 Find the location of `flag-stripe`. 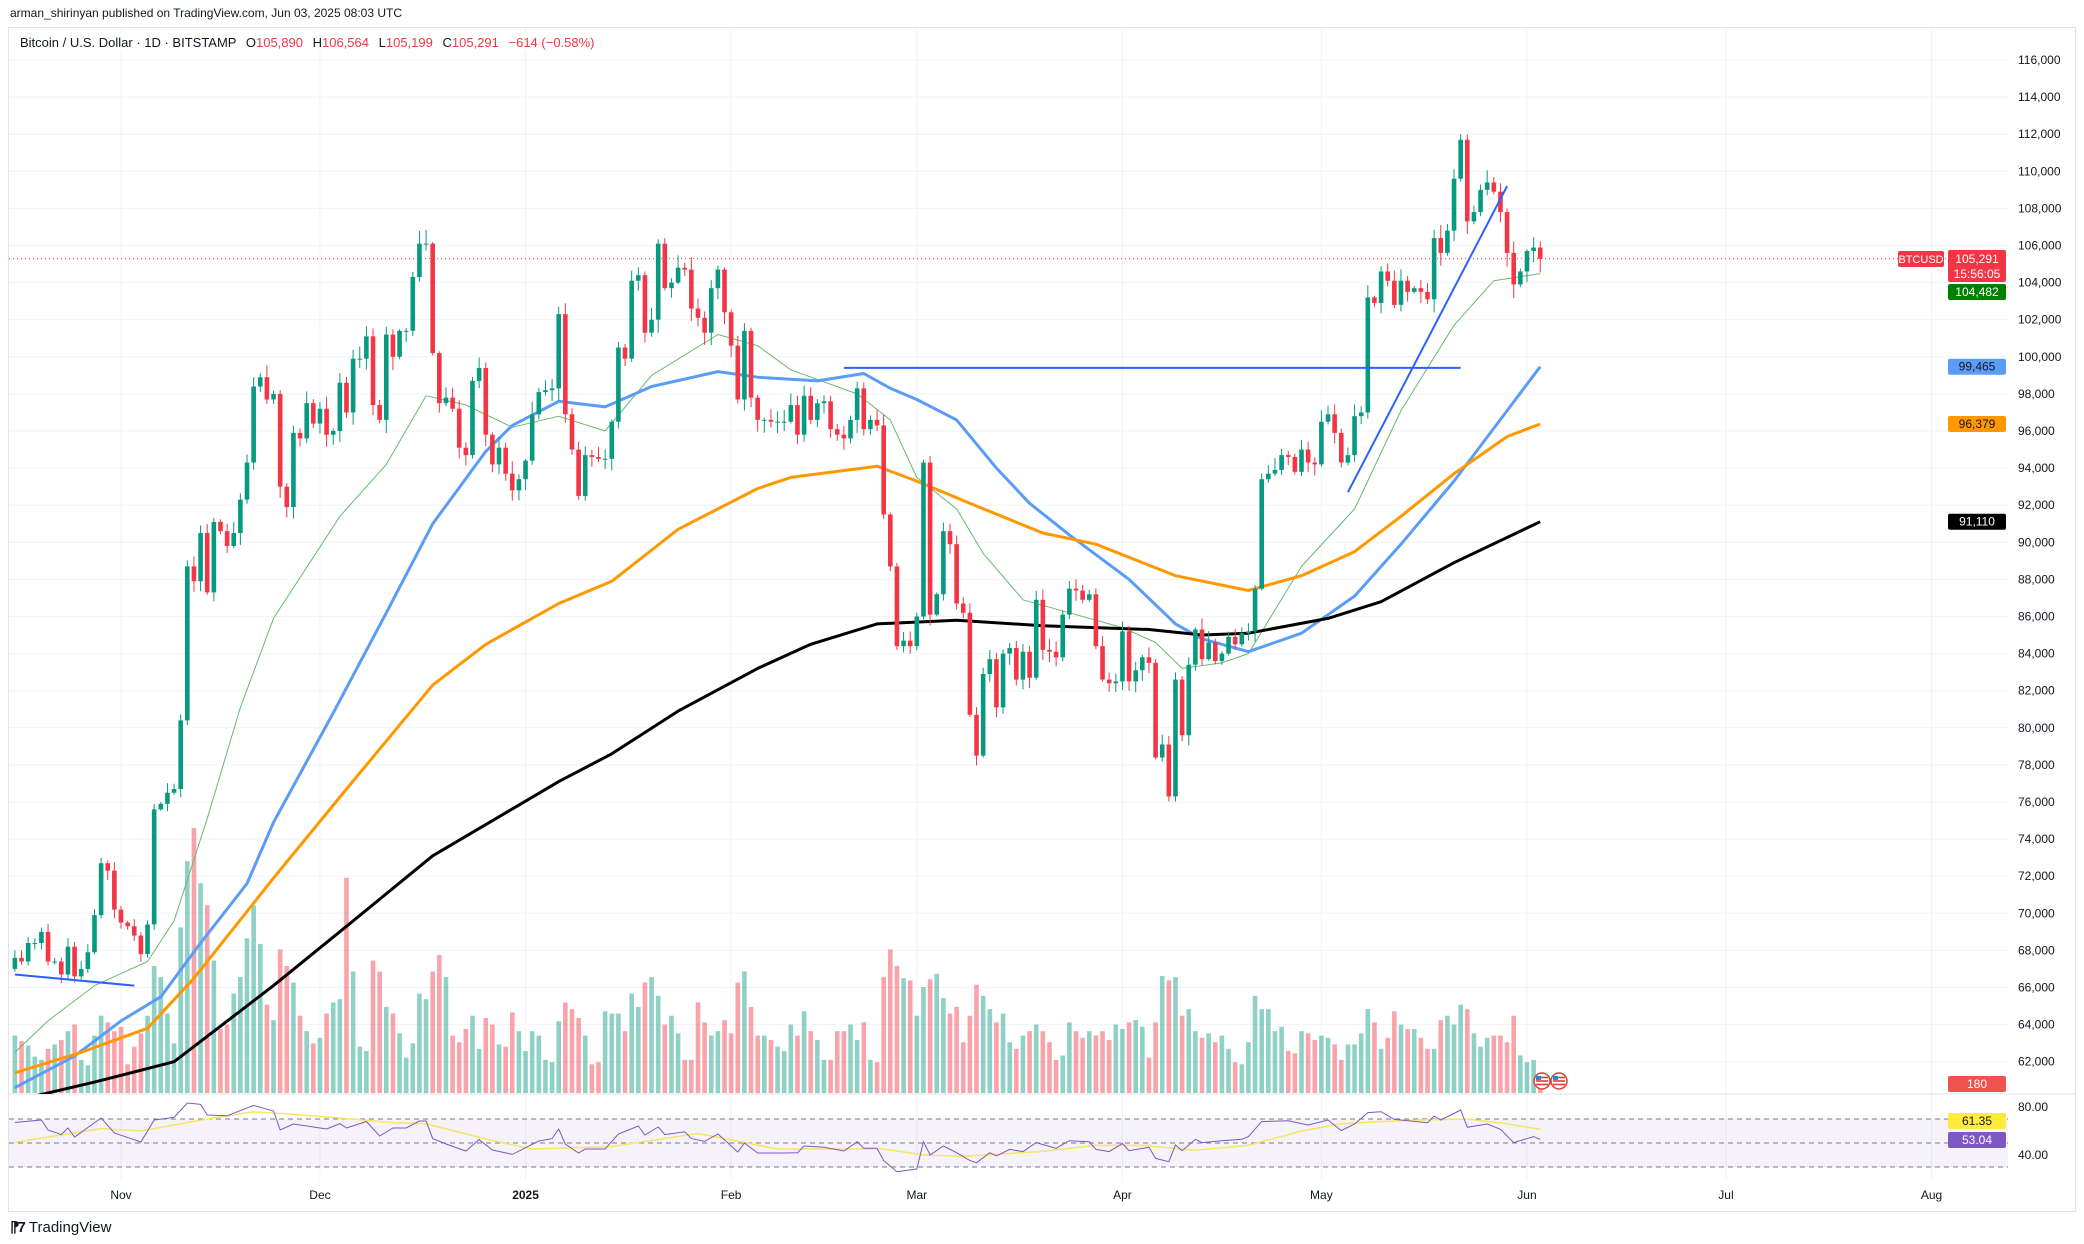

flag-stripe is located at coordinates (1559, 1081).